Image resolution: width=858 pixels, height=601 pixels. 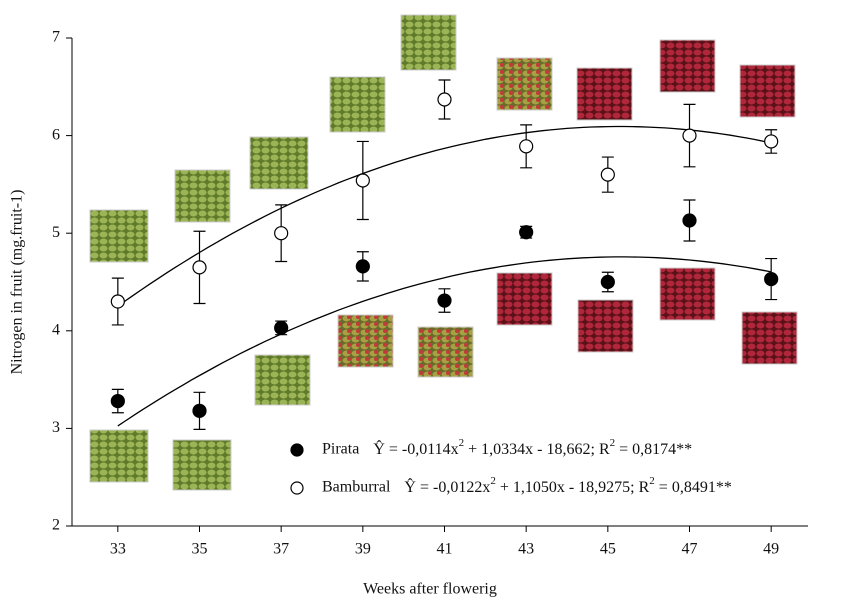 What do you see at coordinates (356, 487) in the screenshot?
I see `legend-label: Bamburral` at bounding box center [356, 487].